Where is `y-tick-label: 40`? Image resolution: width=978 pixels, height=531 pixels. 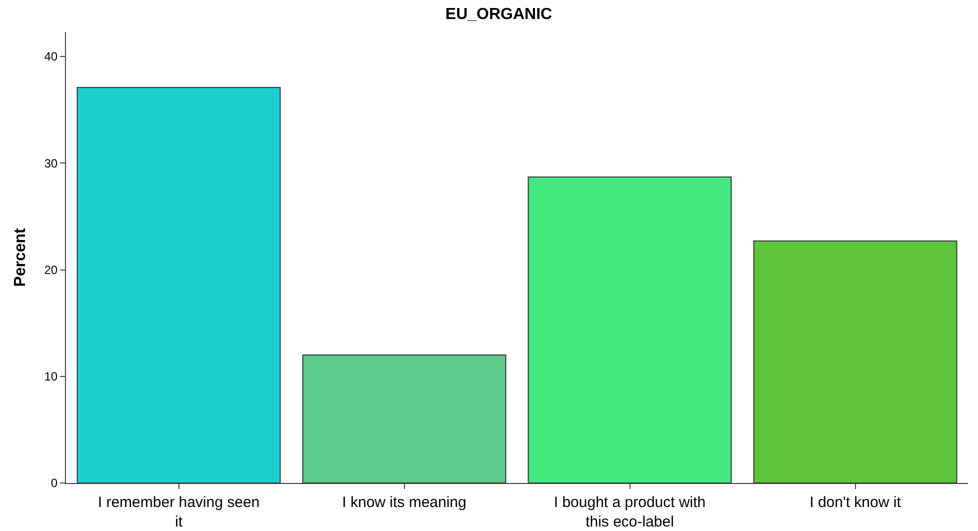
y-tick-label: 40 is located at coordinates (51, 57).